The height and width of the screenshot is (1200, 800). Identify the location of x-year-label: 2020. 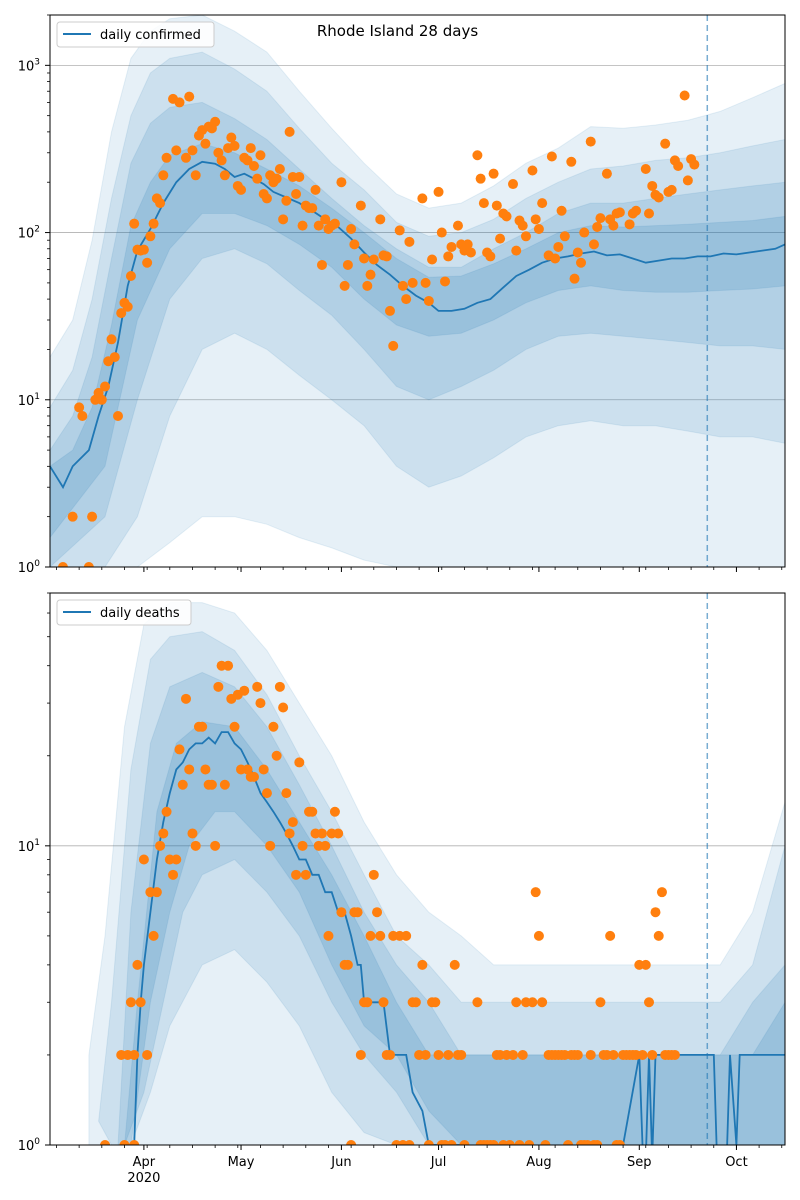
(143, 1178).